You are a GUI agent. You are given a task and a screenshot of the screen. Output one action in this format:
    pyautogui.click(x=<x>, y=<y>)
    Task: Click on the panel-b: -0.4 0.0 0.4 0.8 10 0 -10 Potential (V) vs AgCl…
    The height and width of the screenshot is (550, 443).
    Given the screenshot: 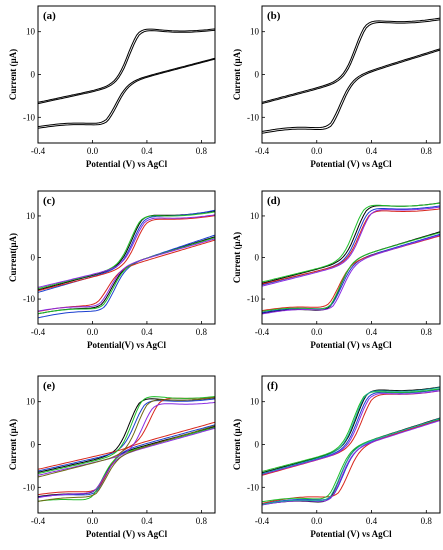 What is the action you would take?
    pyautogui.click(x=336, y=87)
    